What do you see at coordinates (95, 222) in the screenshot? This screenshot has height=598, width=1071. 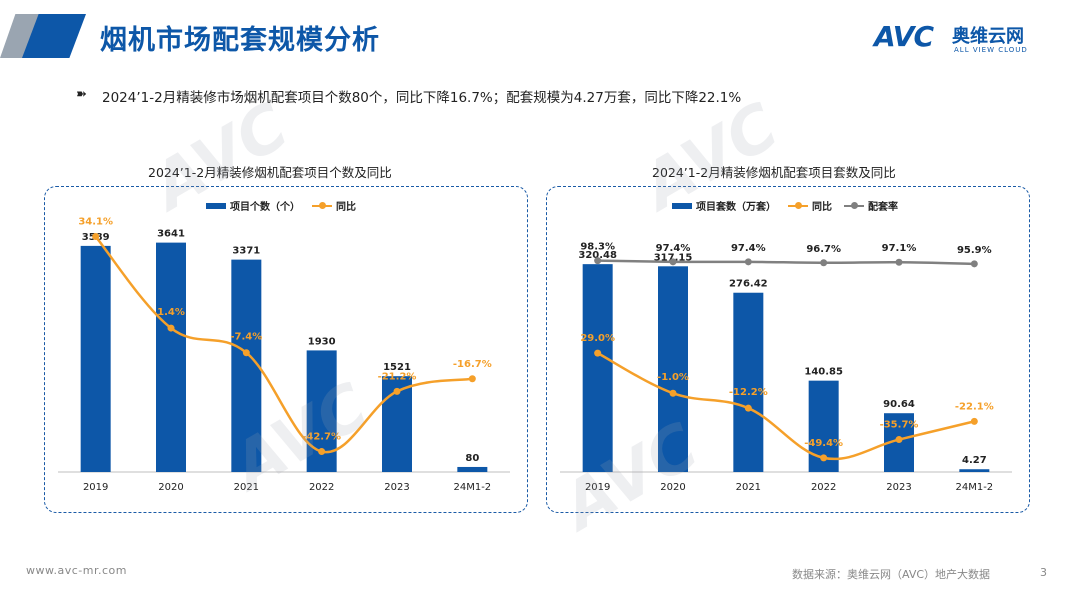 I see `series-label: 34.1%` at bounding box center [95, 222].